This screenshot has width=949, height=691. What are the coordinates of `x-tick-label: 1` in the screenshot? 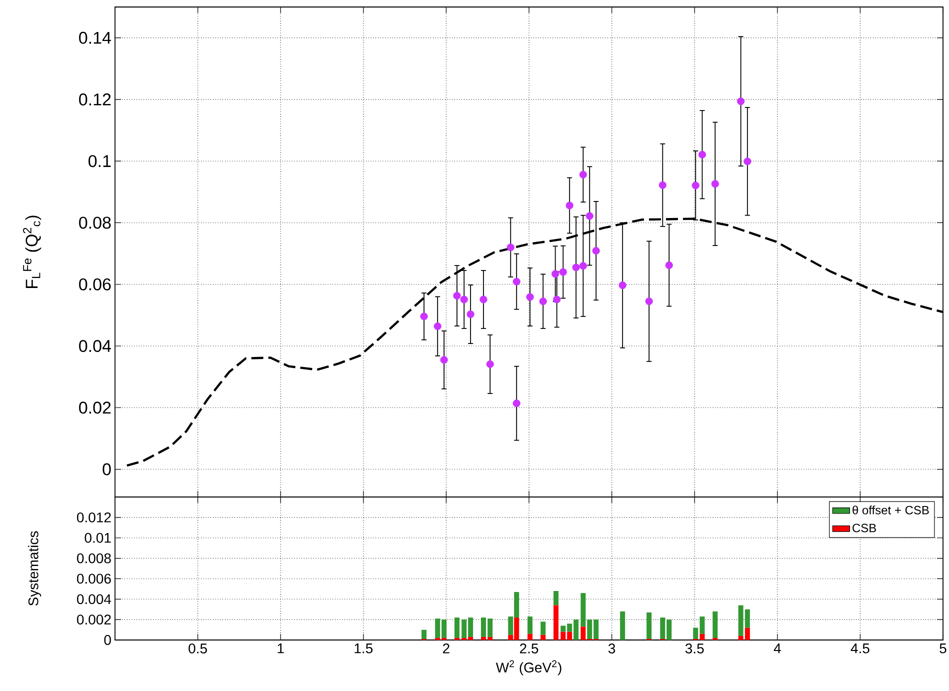 It's located at (281, 649).